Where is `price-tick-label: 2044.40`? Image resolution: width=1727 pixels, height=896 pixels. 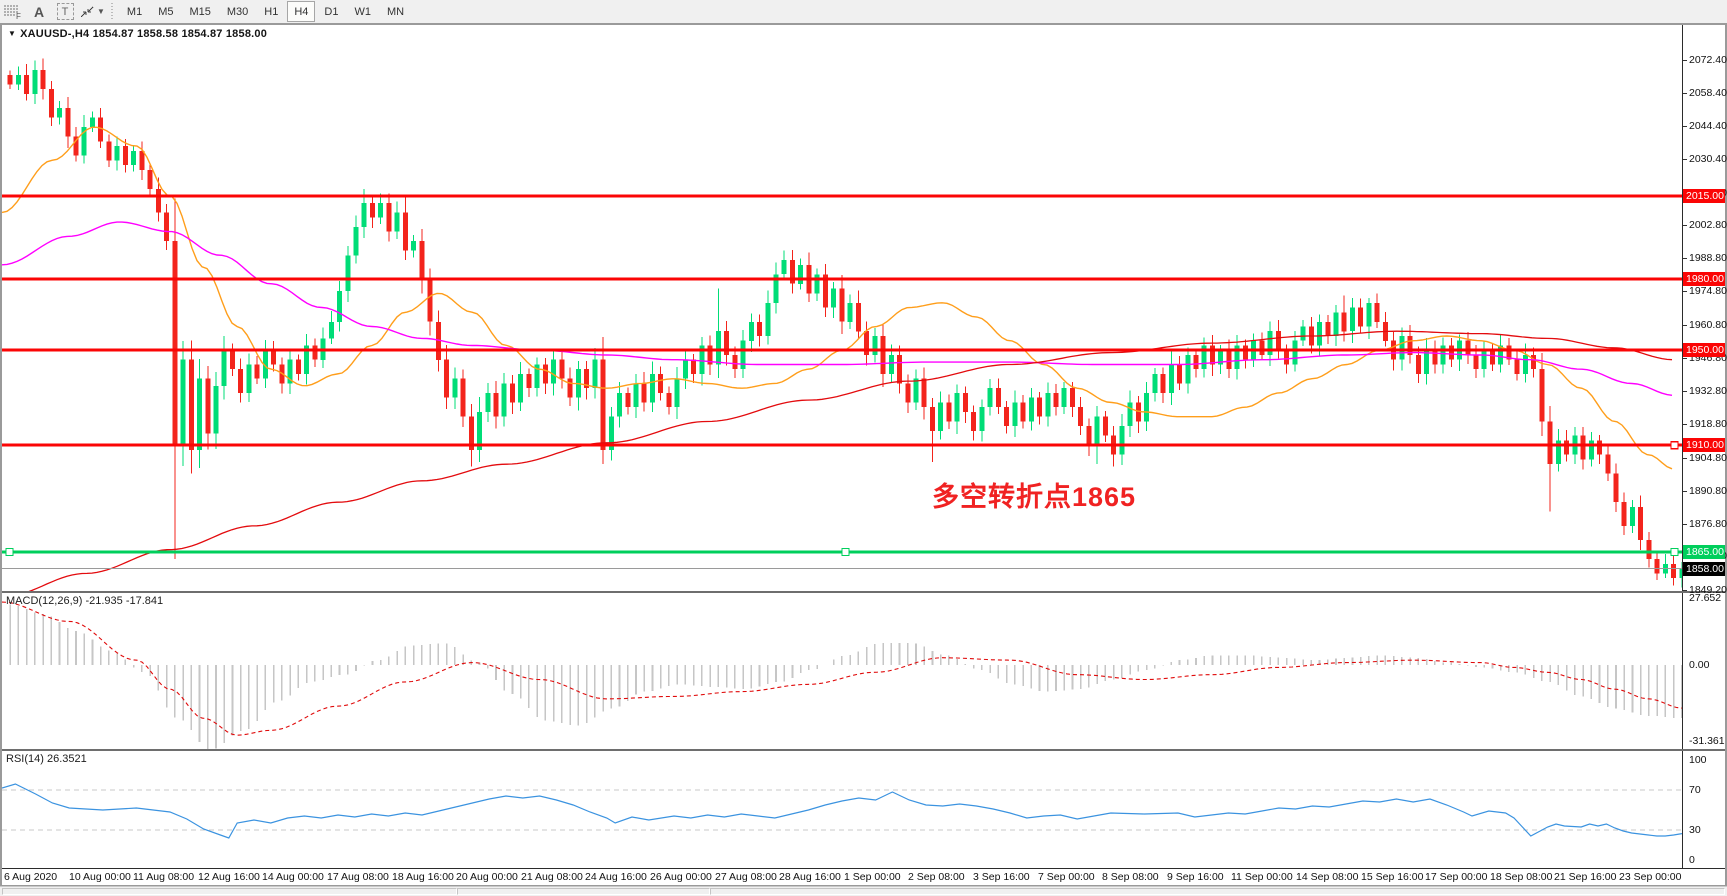
price-tick-label: 2044.40 is located at coordinates (1708, 126).